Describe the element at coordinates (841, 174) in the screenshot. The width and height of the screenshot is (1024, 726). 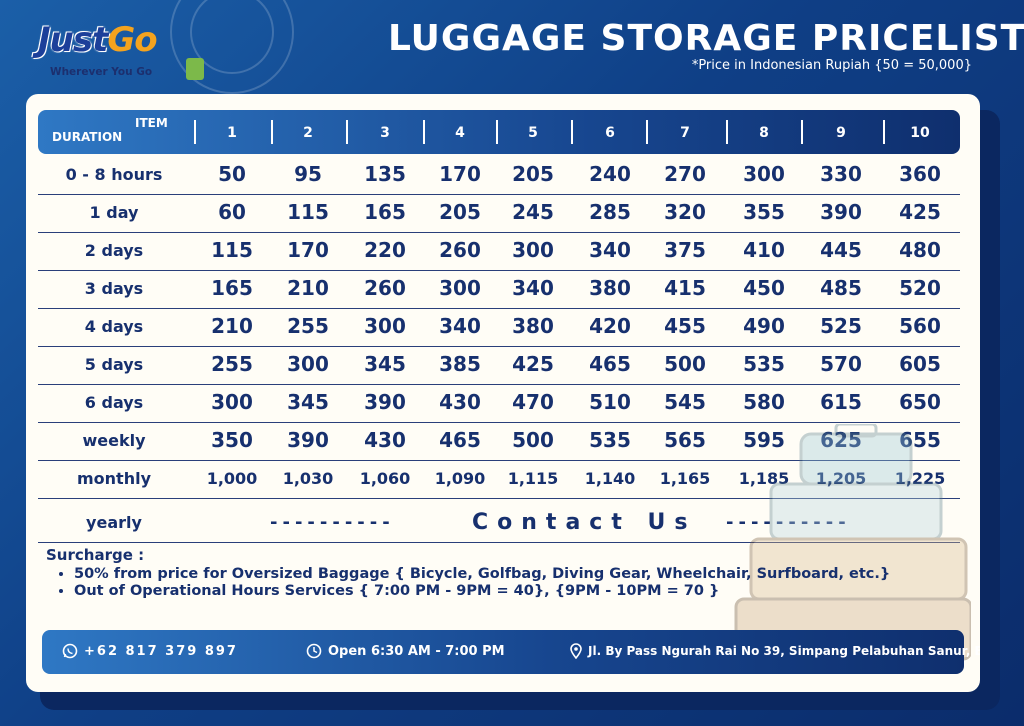
I see `price-cell: 330` at that location.